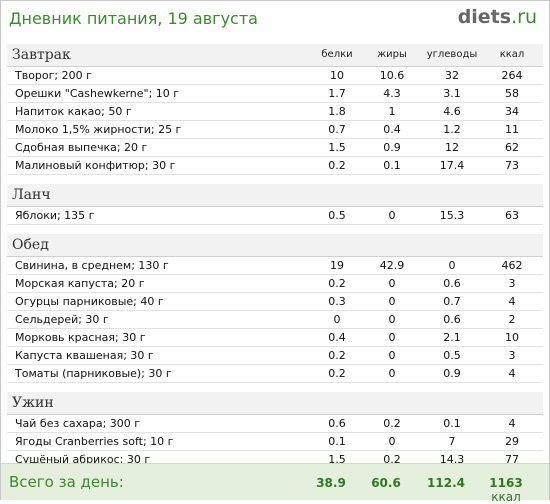  Describe the element at coordinates (512, 111) in the screenshot. I see `food-kcal: 34` at that location.